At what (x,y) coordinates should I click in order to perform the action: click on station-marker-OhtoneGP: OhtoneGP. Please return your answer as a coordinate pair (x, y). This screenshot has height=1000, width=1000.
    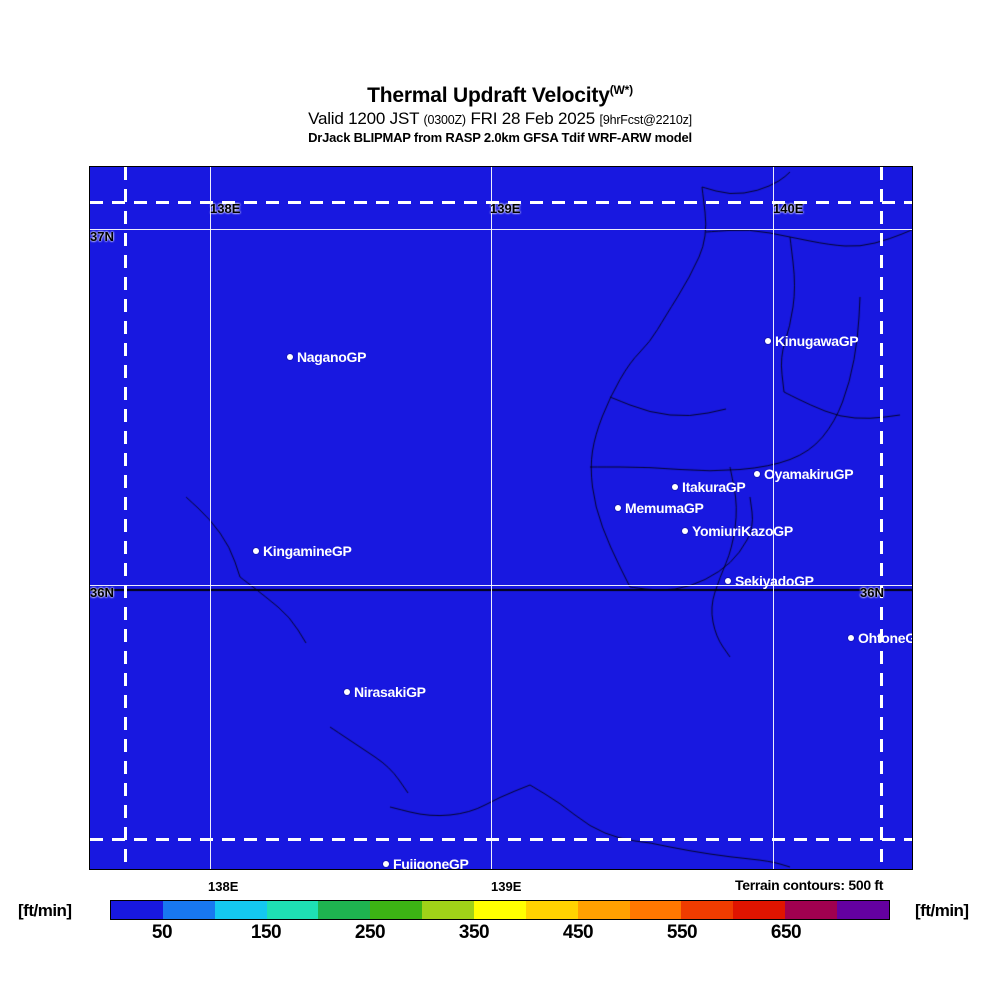
    Looking at the image, I should click on (880, 638).